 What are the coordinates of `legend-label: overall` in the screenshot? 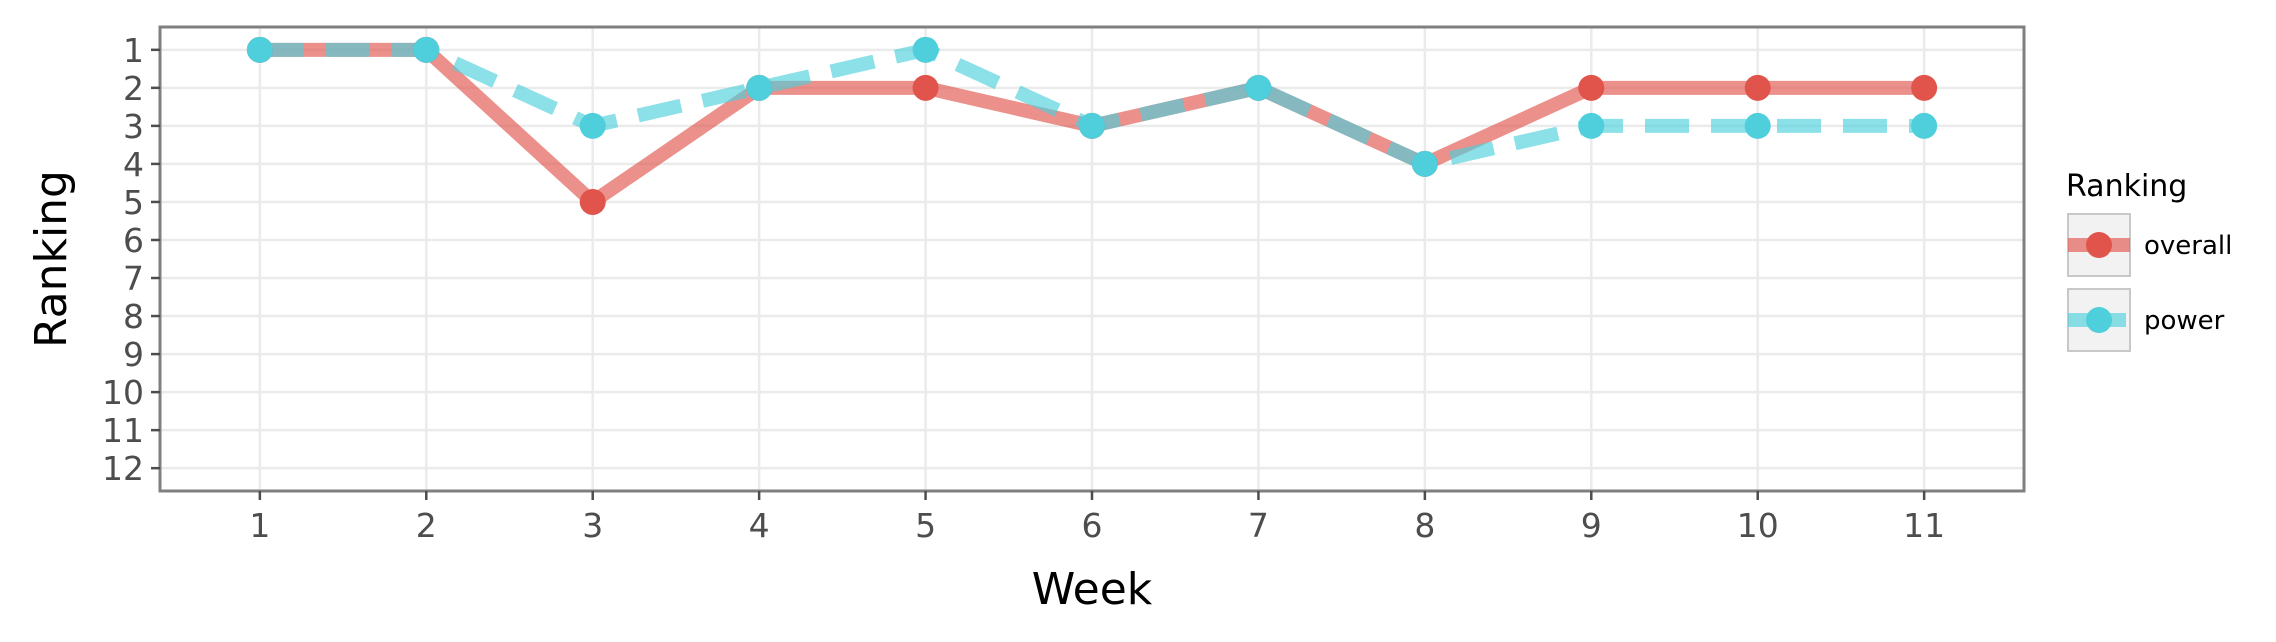 It's located at (2188, 246).